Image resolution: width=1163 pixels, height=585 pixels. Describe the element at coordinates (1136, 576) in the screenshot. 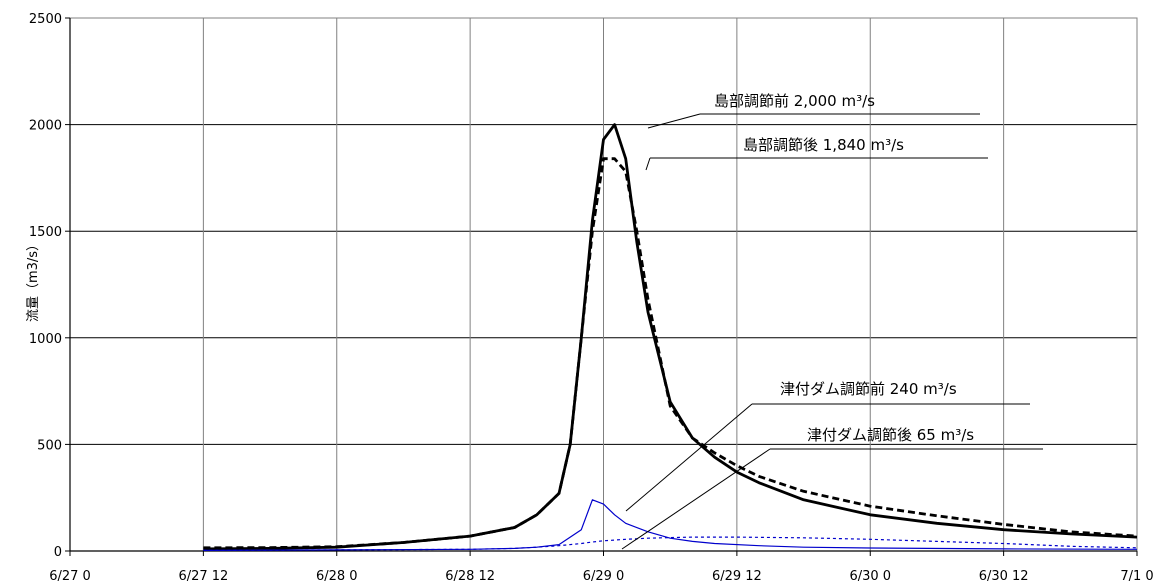

I see `x-tick-label: 7/1 0` at that location.